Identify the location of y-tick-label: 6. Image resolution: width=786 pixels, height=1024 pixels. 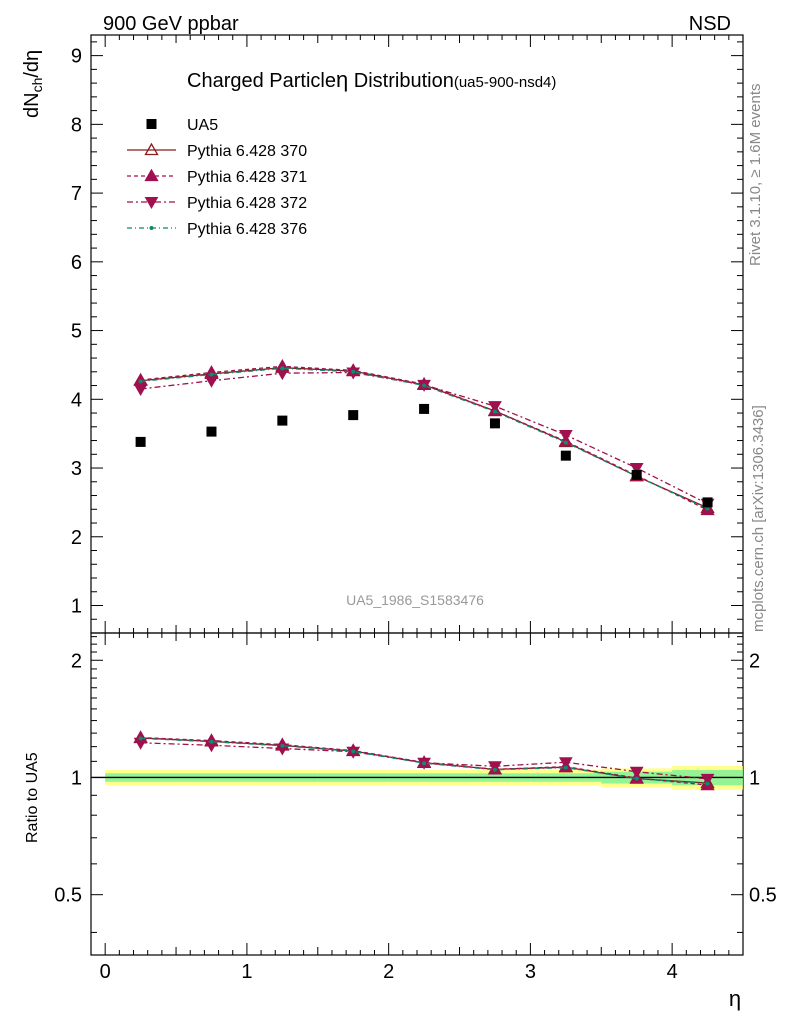
(76, 263).